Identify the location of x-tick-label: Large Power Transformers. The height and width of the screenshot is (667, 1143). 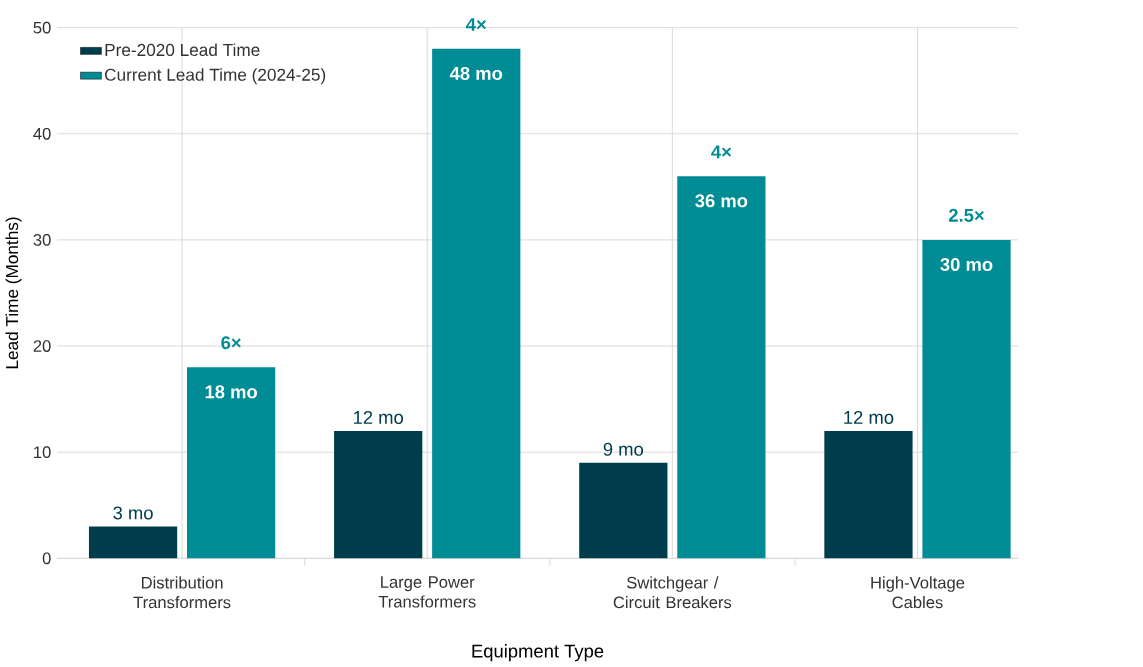
(427, 592).